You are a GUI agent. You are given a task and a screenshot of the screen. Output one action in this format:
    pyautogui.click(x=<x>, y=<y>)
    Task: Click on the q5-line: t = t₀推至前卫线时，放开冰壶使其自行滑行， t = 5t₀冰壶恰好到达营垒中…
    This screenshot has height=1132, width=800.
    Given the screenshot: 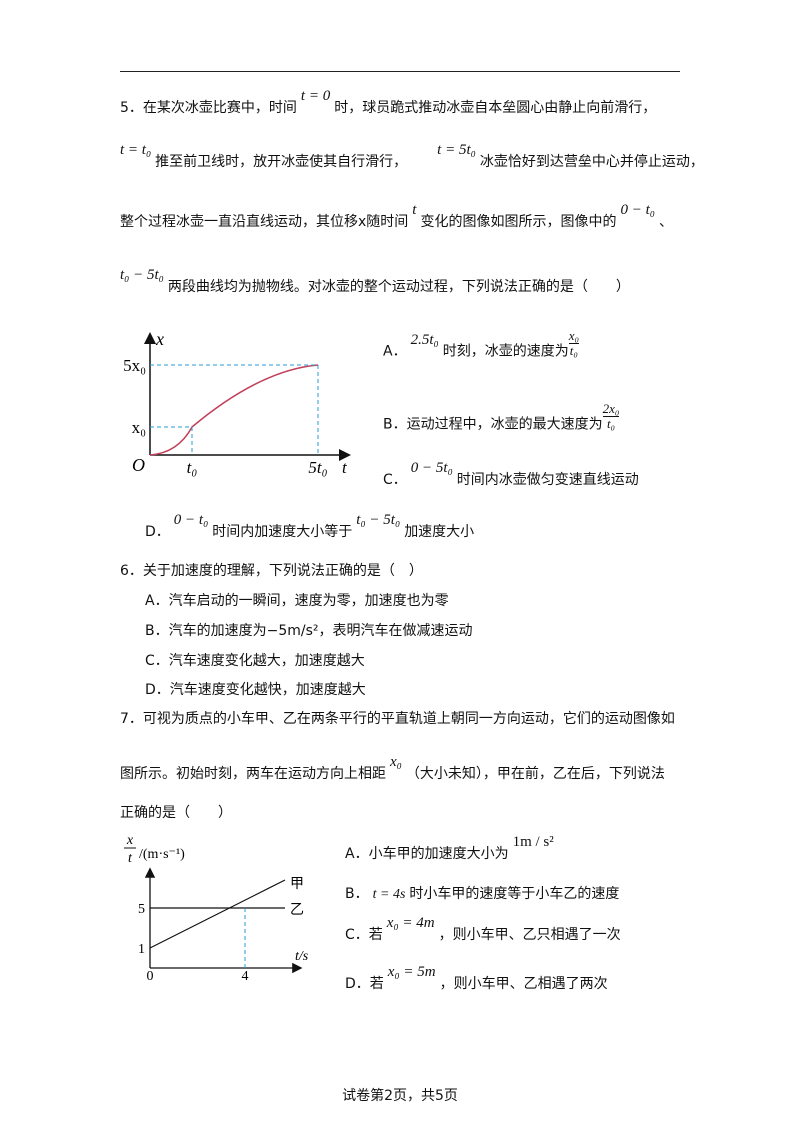 What is the action you would take?
    pyautogui.click(x=412, y=157)
    